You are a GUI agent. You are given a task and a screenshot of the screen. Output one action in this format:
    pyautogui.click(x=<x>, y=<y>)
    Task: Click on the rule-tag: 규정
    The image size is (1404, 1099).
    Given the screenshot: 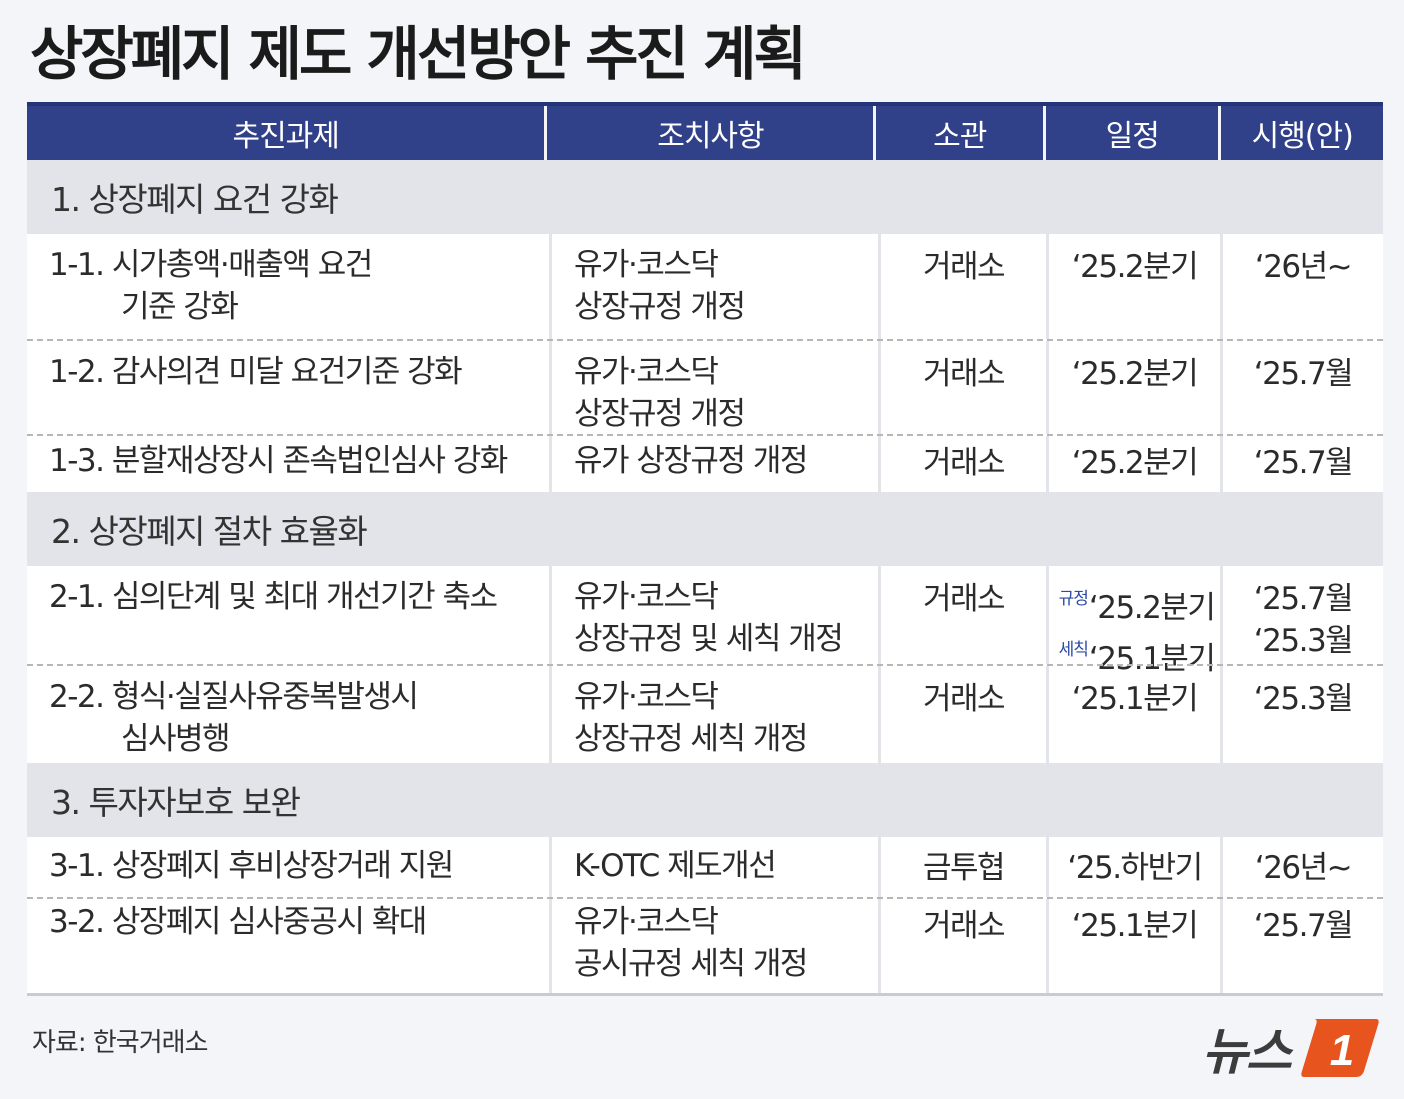 What is the action you would take?
    pyautogui.click(x=1073, y=599)
    